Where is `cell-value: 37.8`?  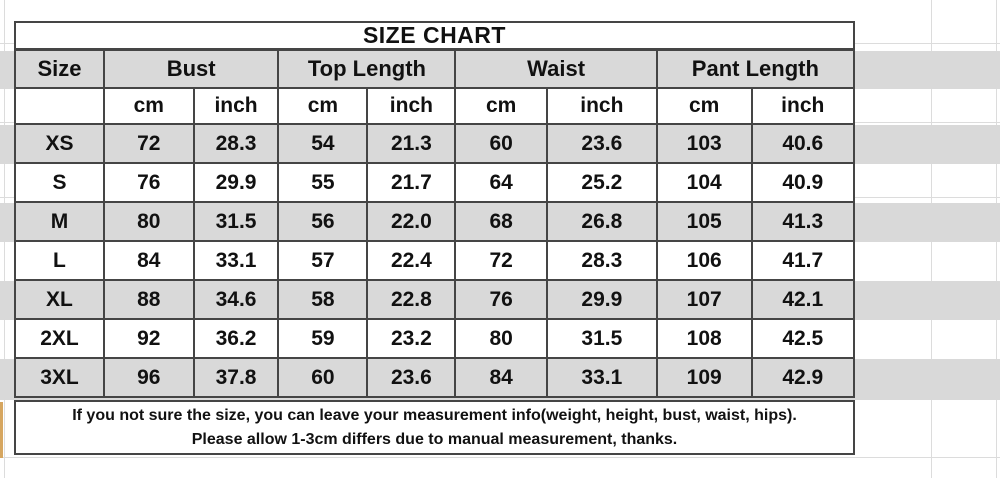 cell-value: 37.8 is located at coordinates (237, 378).